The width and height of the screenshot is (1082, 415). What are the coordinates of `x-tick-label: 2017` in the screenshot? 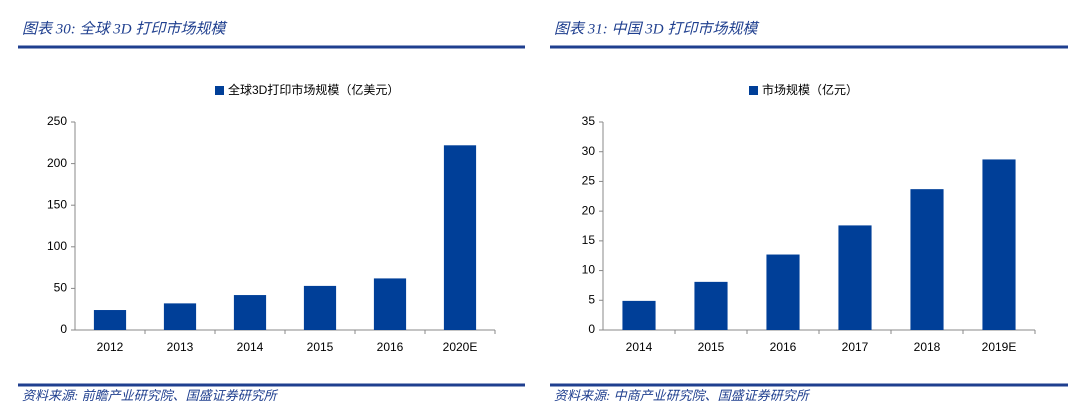 It's located at (855, 347).